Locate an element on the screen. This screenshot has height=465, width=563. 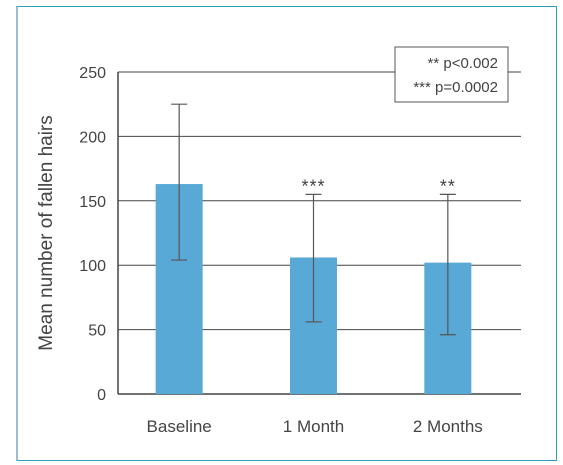
category-label: Baseline is located at coordinates (179, 426).